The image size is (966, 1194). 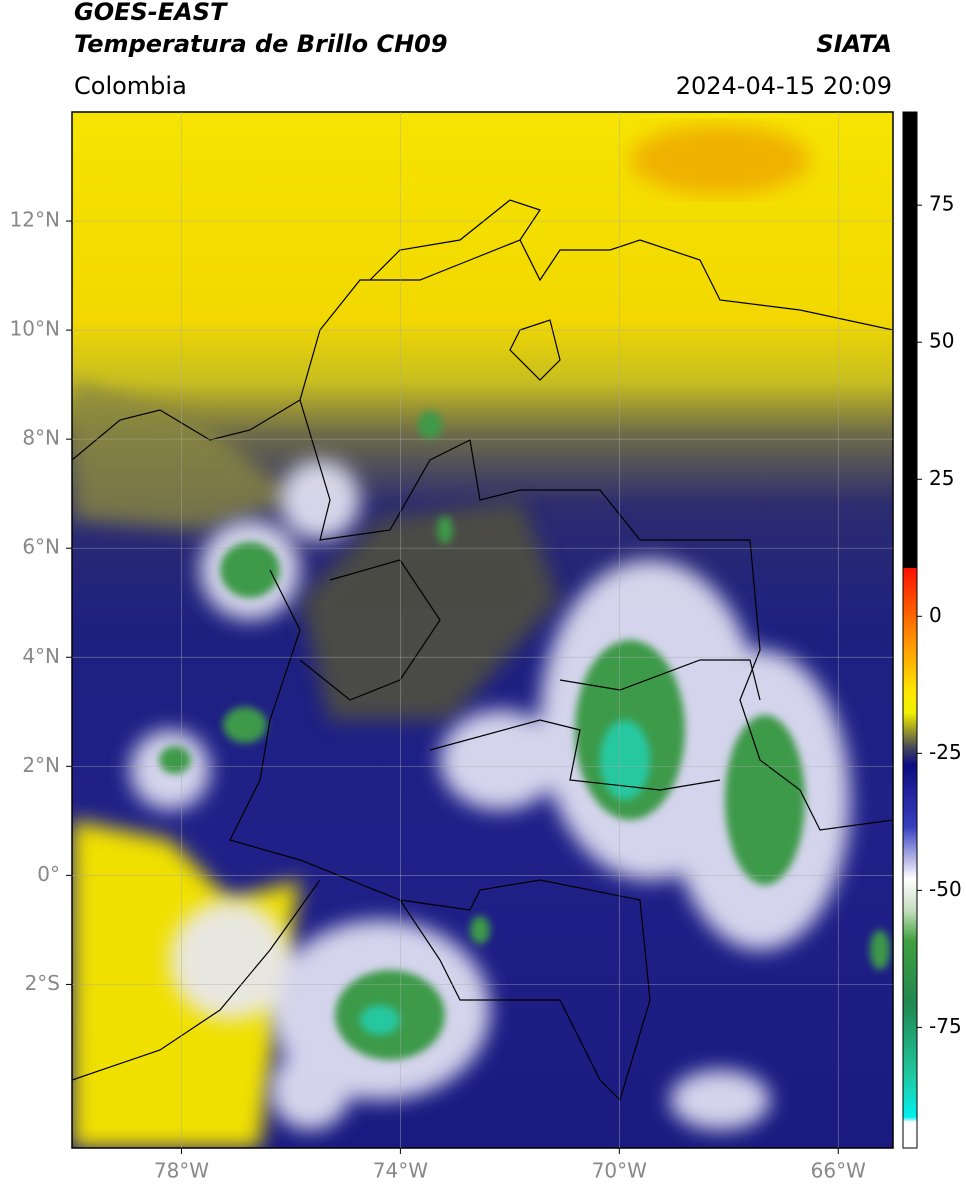 What do you see at coordinates (854, 44) in the screenshot?
I see `source: SIATA` at bounding box center [854, 44].